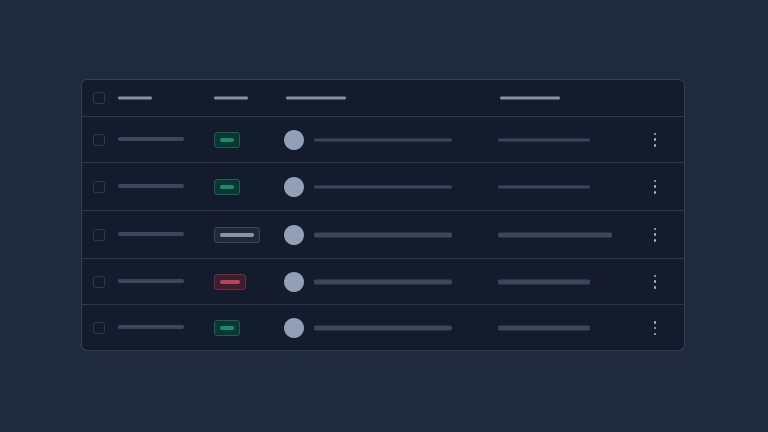 The width and height of the screenshot is (768, 432). What do you see at coordinates (231, 98) in the screenshot?
I see `header-skeleton-status` at bounding box center [231, 98].